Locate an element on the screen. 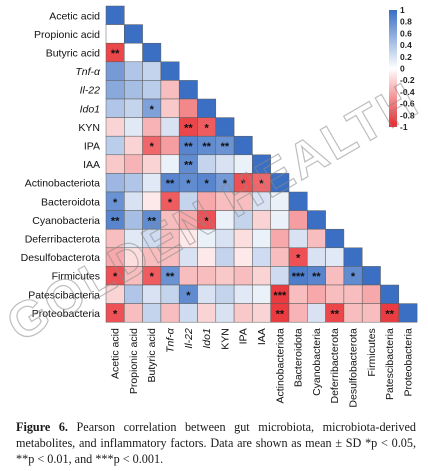  heatmap-cell-il-22-propionic-acid is located at coordinates (133, 90).